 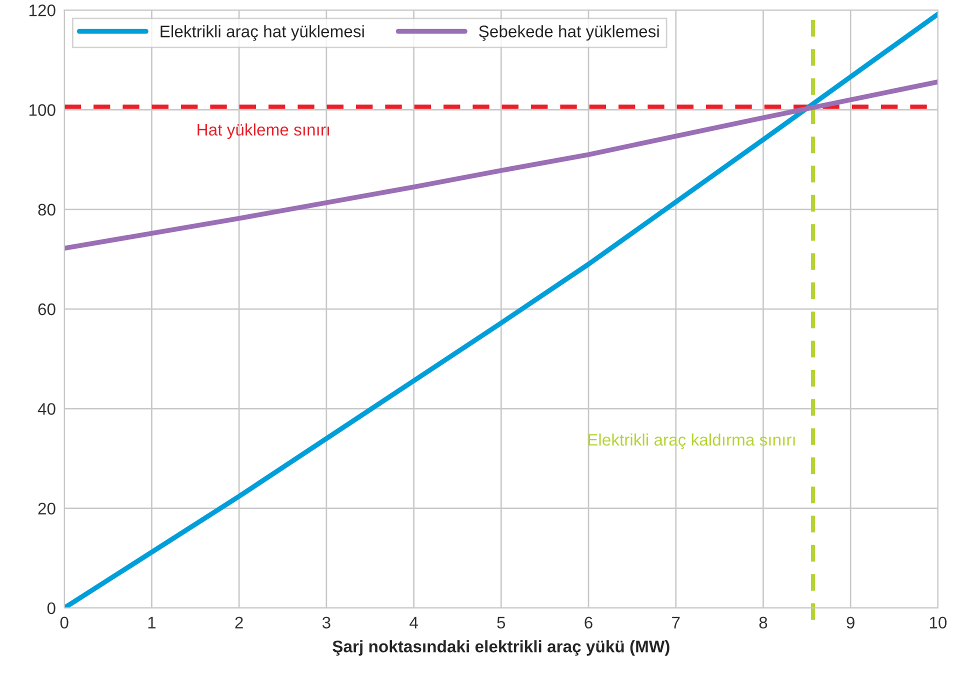 I want to click on y-tick-label: 100, so click(x=42, y=110).